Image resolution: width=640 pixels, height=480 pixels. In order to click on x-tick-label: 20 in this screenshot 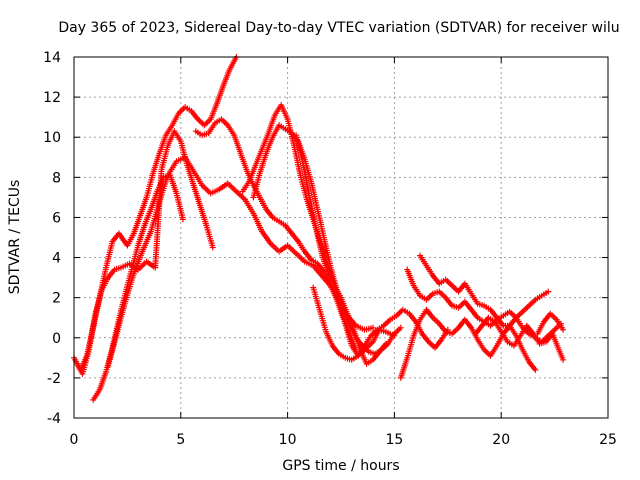, I will do `click(501, 440)`.